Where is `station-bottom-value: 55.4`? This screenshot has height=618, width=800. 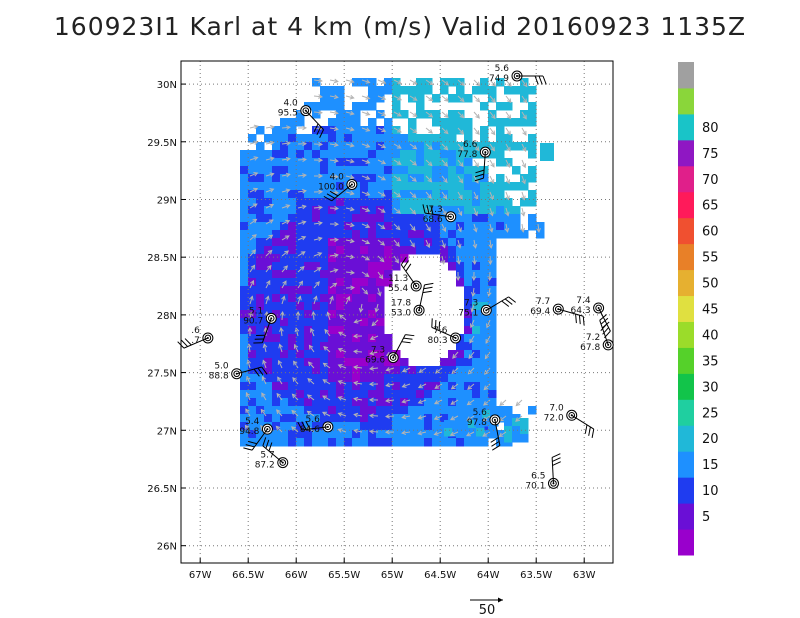
station-bottom-value: 55.4 is located at coordinates (398, 289).